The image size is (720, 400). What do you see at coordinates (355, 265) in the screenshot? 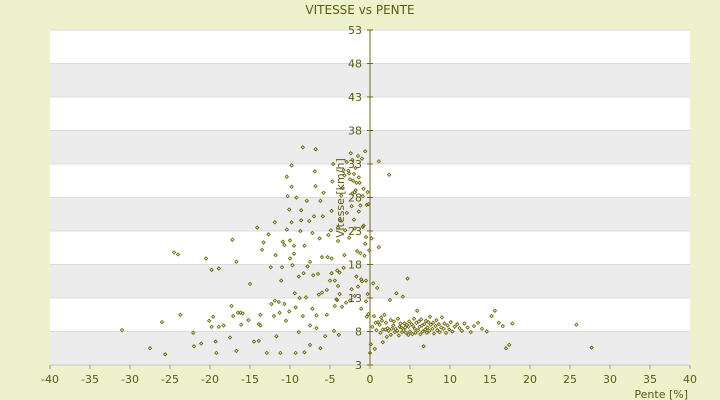
I see `y-tick-label: 18` at bounding box center [355, 265].